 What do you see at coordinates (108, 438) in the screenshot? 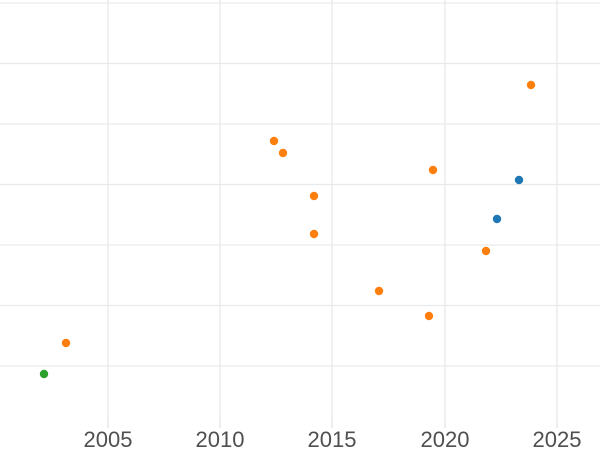
I see `x-tick-label: 2005` at bounding box center [108, 438].